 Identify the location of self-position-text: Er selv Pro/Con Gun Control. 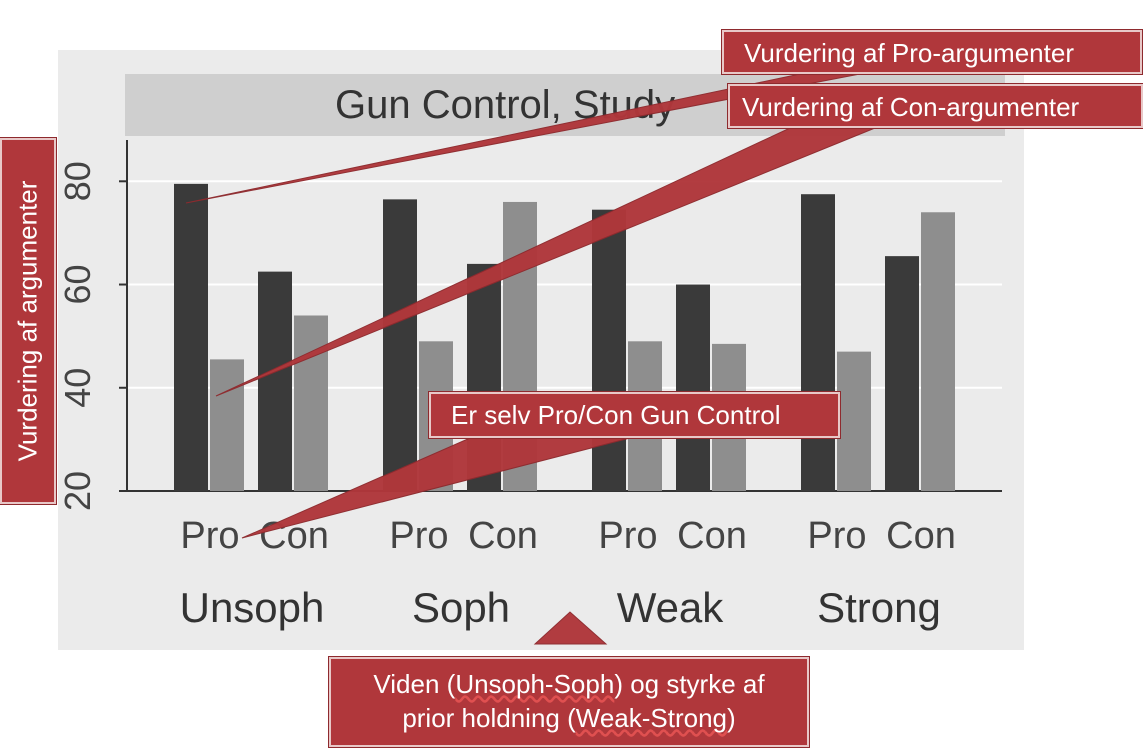
(616, 415).